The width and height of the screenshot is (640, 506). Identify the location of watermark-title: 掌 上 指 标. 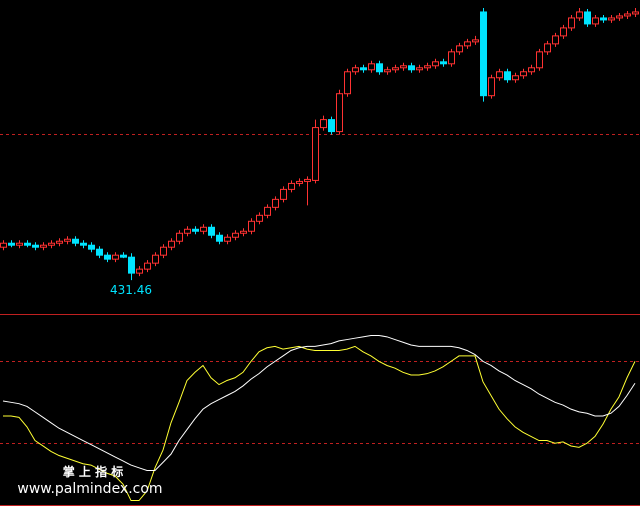
(93, 471).